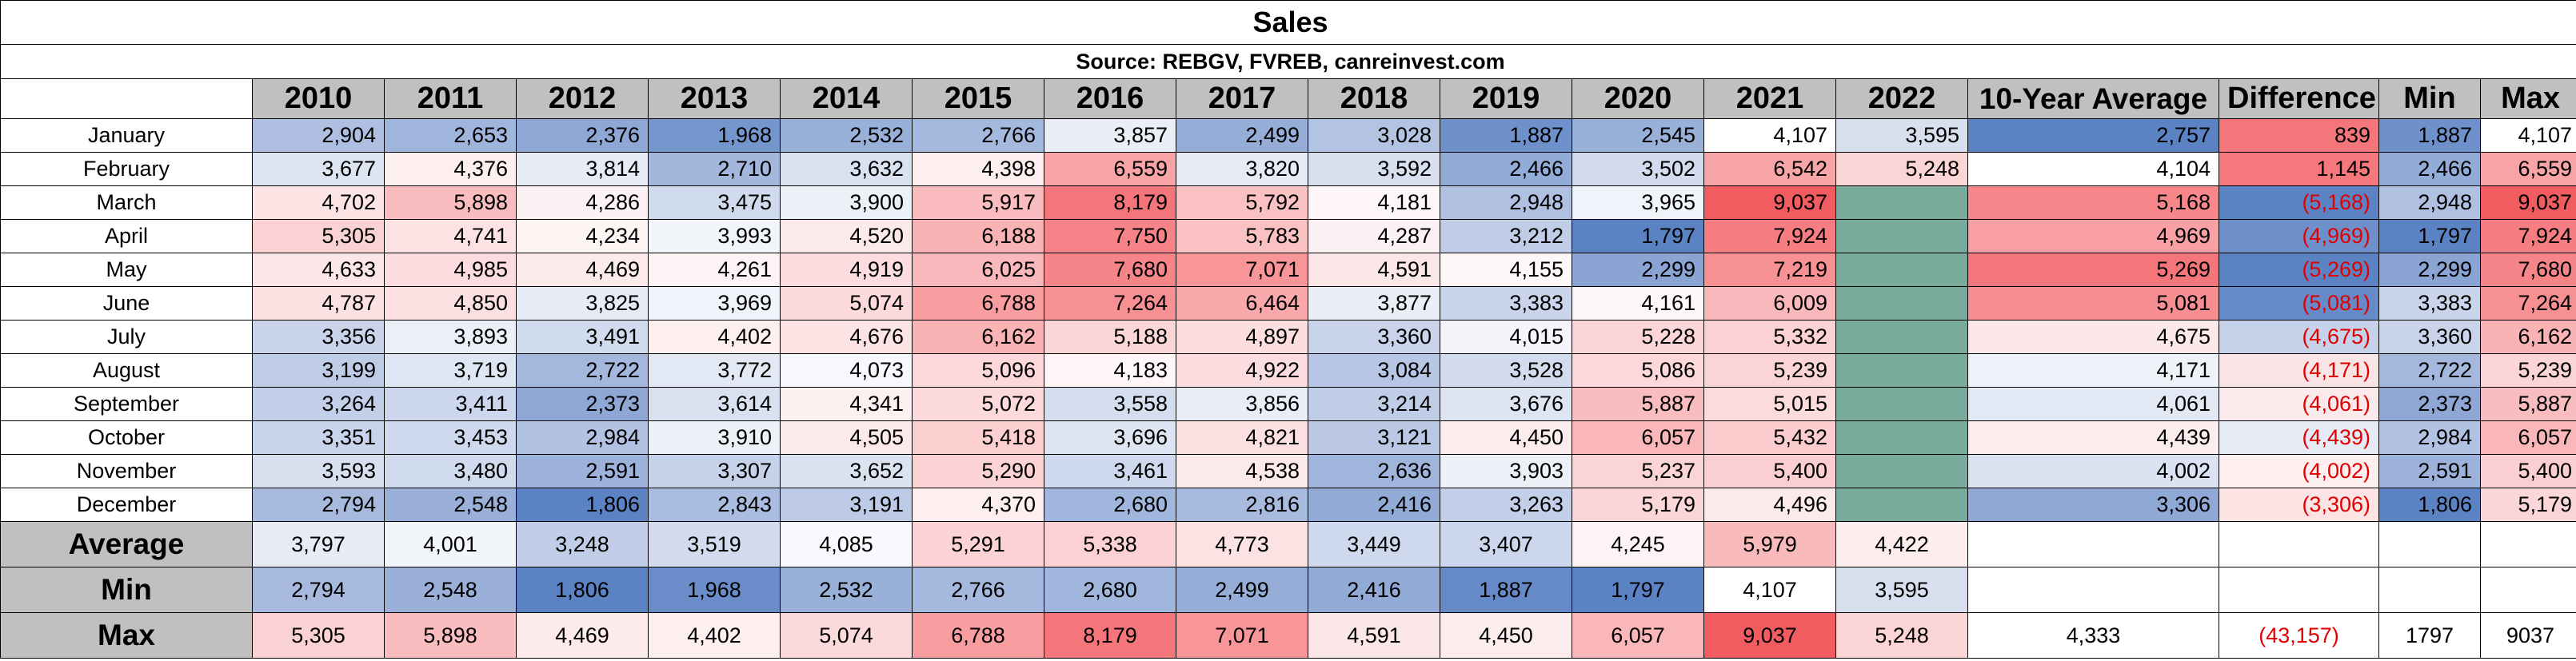 This screenshot has width=2576, height=661. I want to click on data-cell: 8,179, so click(1110, 202).